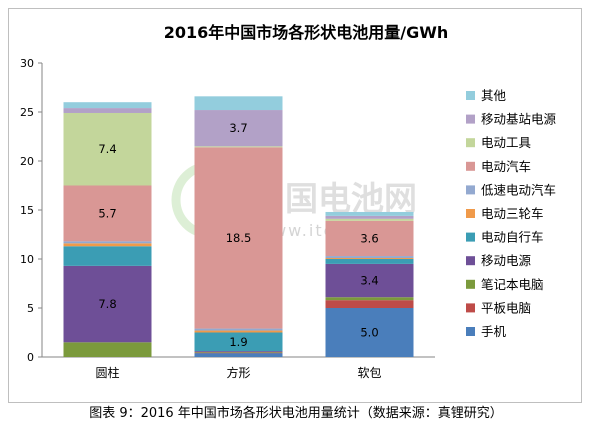  I want to click on y-tick-label: 15, so click(27, 210).